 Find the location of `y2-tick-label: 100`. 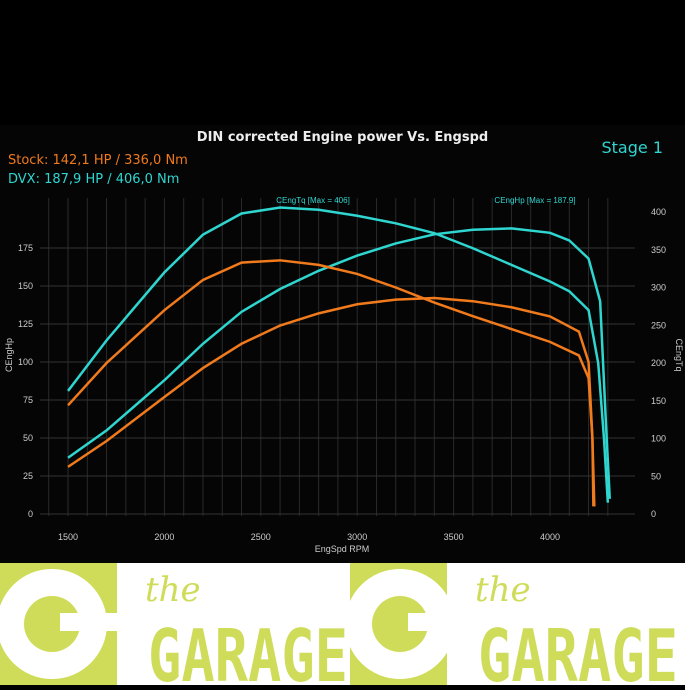

y2-tick-label: 100 is located at coordinates (658, 439).